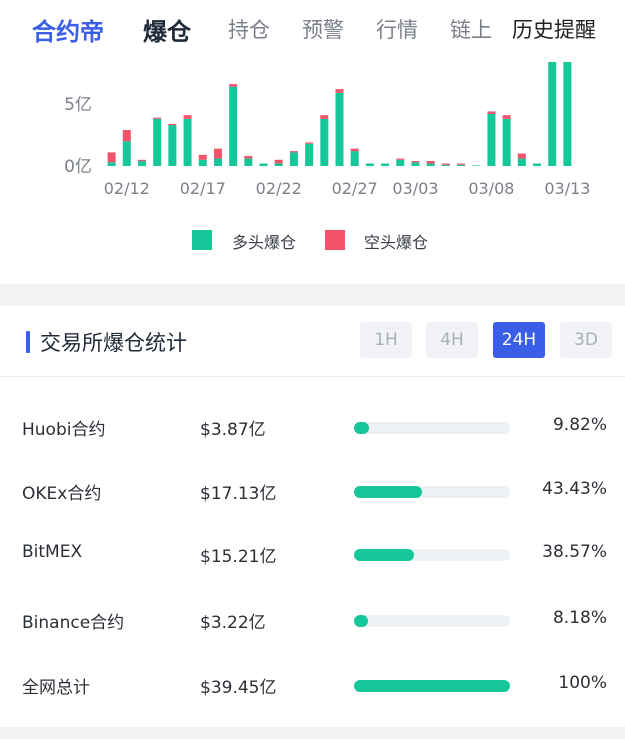  What do you see at coordinates (312, 685) in the screenshot?
I see `exchange-row-total: 全网总计 $39.45亿 100%` at bounding box center [312, 685].